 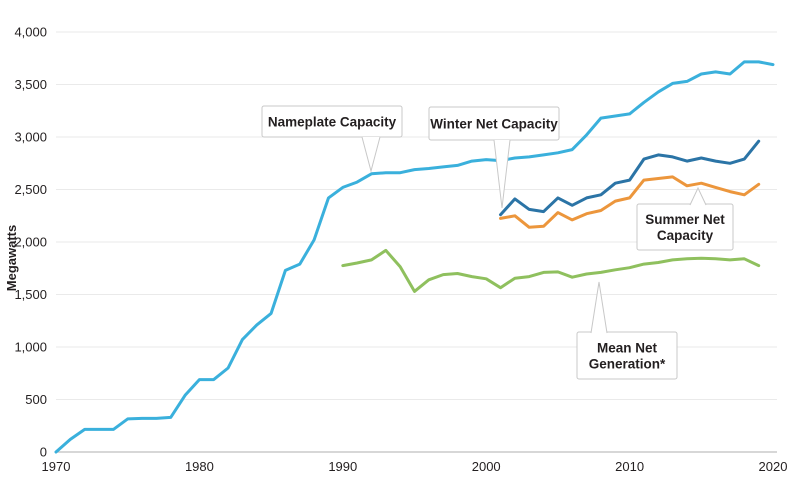 I want to click on y-tick-label: 3,000, so click(x=30, y=137).